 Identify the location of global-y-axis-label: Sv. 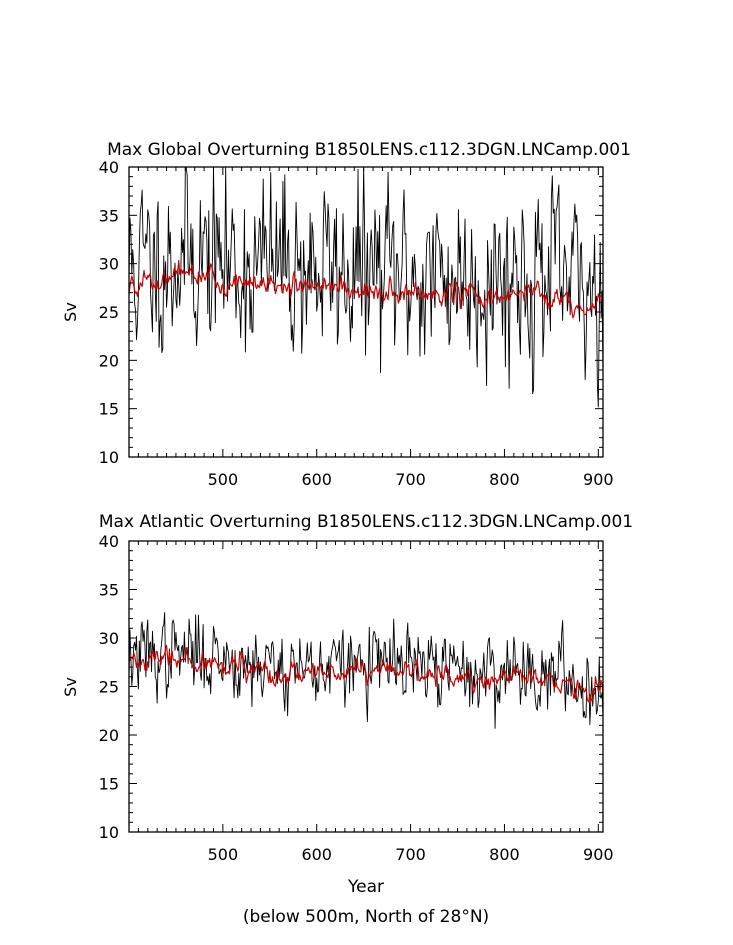
(70, 312).